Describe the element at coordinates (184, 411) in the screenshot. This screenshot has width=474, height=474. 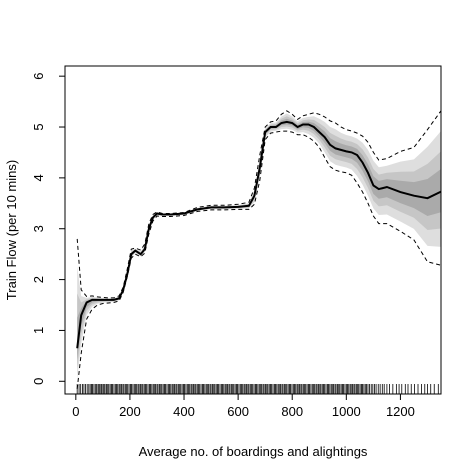
I see `x-tick-label: 400` at that location.